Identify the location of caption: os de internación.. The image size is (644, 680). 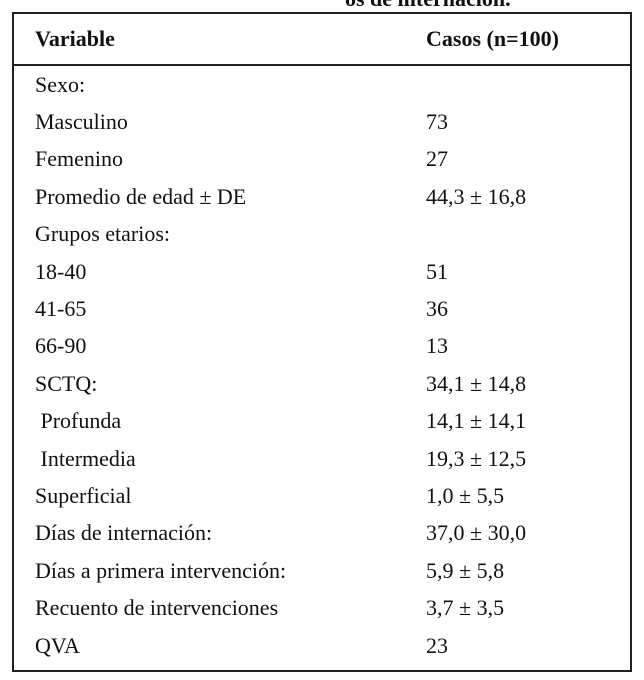
(428, 6).